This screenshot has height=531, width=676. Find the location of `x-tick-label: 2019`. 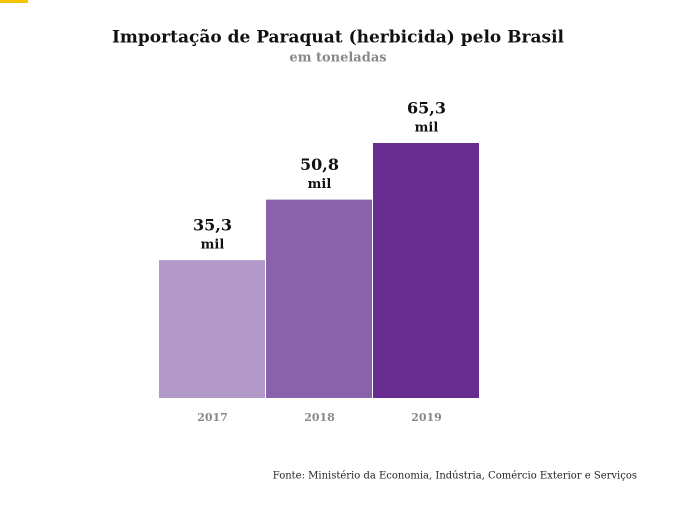

x-tick-label: 2019 is located at coordinates (426, 417).